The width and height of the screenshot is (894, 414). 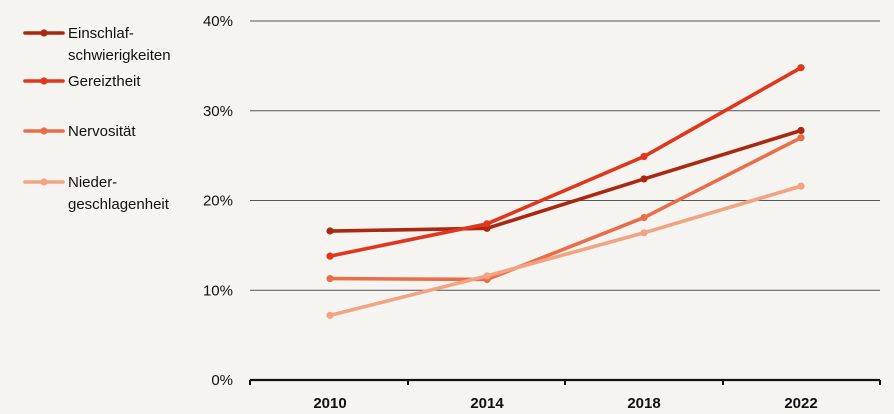 What do you see at coordinates (222, 380) in the screenshot?
I see `y-tick-label: 0%` at bounding box center [222, 380].